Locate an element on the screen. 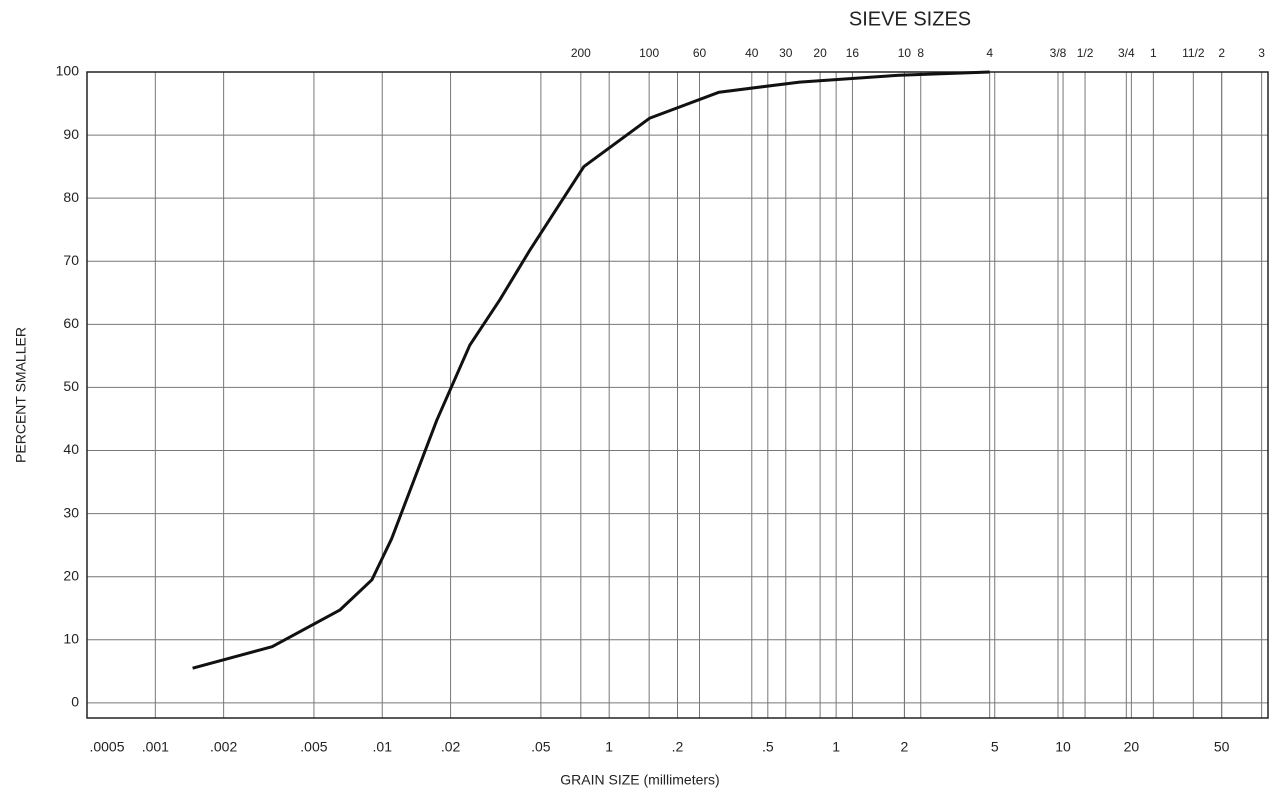 This screenshot has width=1273, height=793. x2-tick-label: 3 is located at coordinates (1261, 53).